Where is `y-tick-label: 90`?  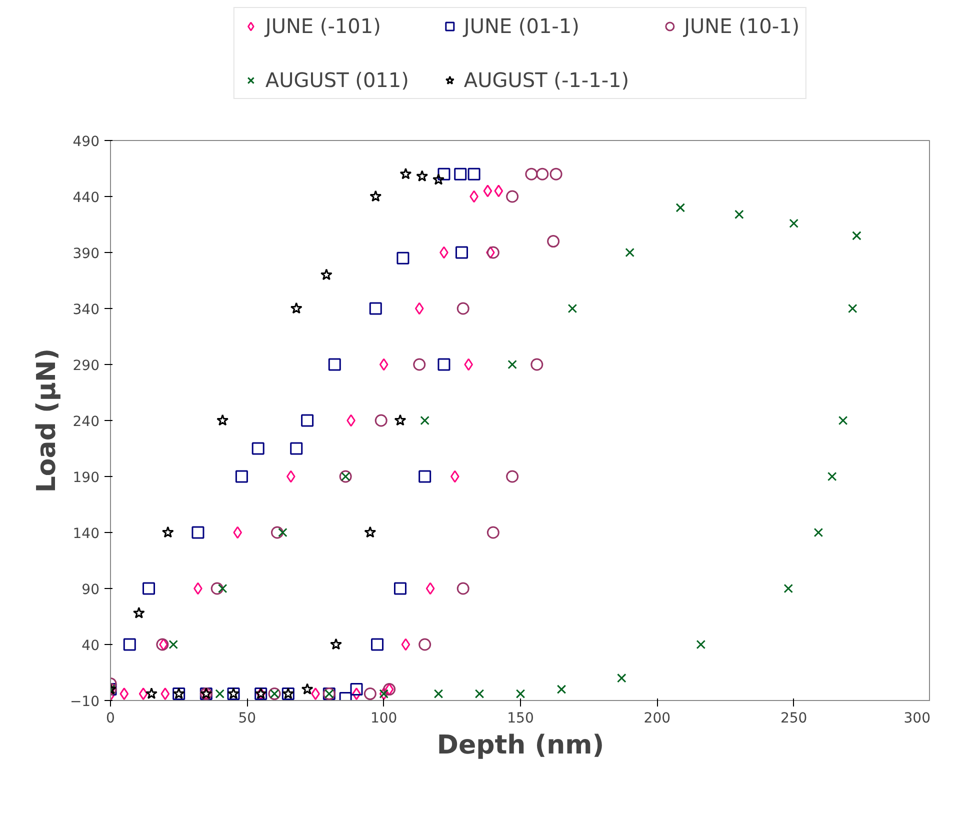
y-tick-label: 90 is located at coordinates (91, 590).